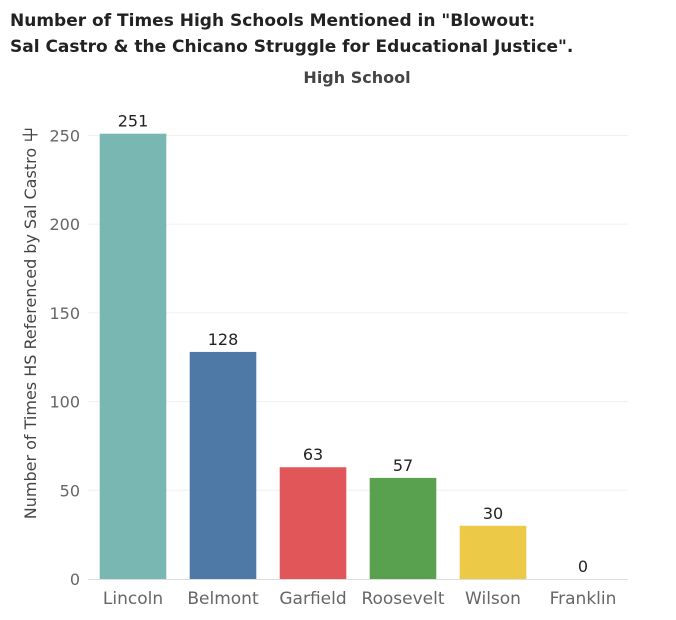  What do you see at coordinates (133, 356) in the screenshot?
I see `bar-lincoln` at bounding box center [133, 356].